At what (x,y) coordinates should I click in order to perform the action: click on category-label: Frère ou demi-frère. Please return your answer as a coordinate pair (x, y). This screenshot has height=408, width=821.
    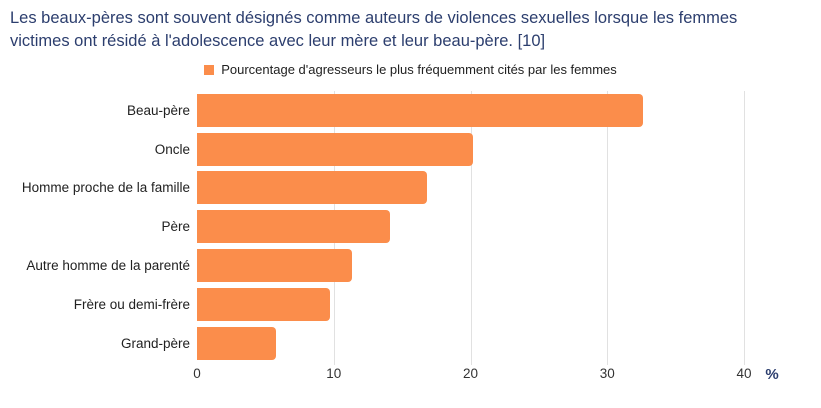
    Looking at the image, I should click on (131, 304).